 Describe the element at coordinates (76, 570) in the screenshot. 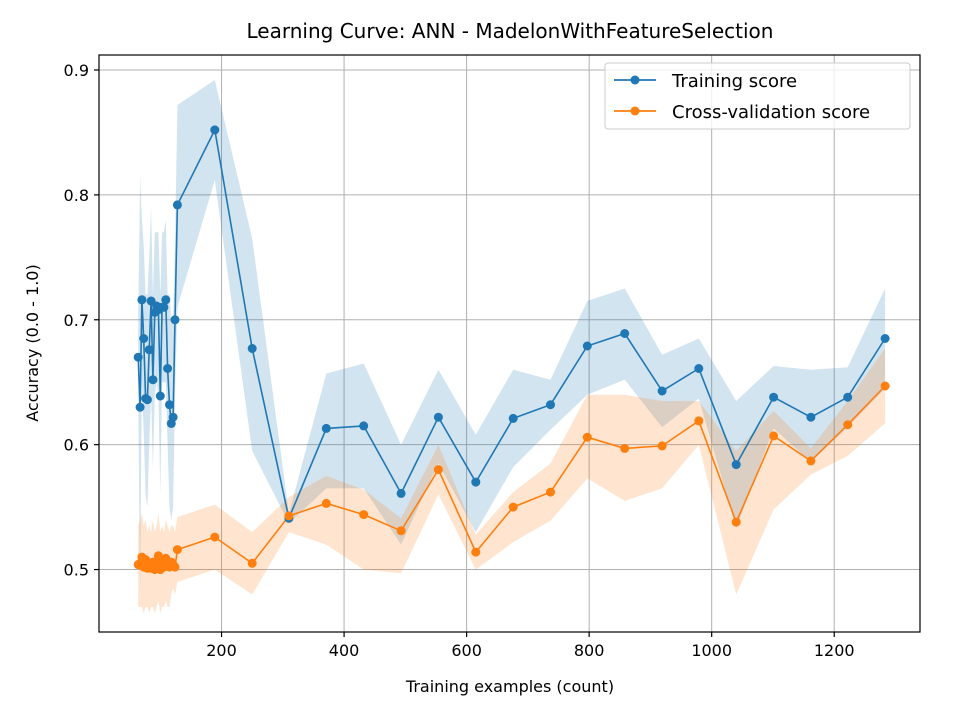

I see `y-tick-label: 0.5` at that location.